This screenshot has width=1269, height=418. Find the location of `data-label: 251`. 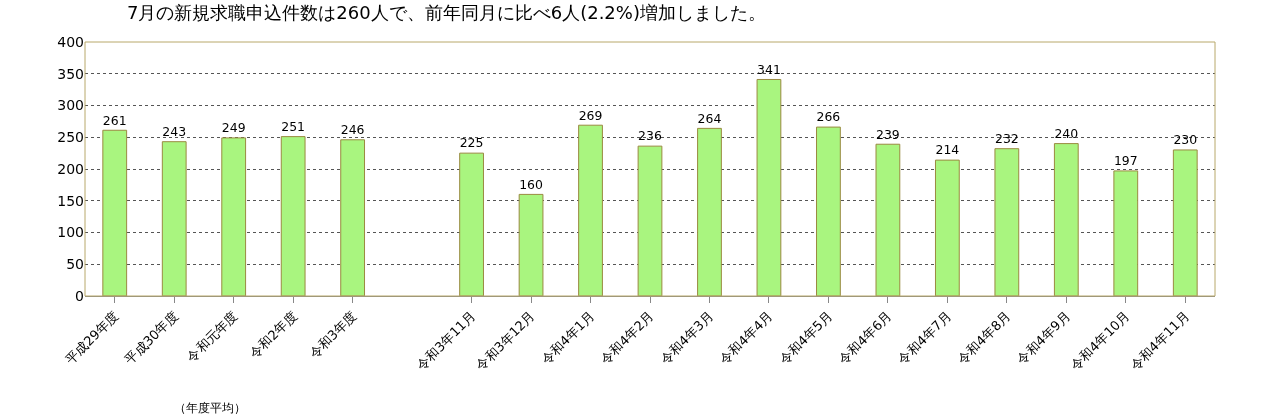

data-label: 251 is located at coordinates (293, 126).